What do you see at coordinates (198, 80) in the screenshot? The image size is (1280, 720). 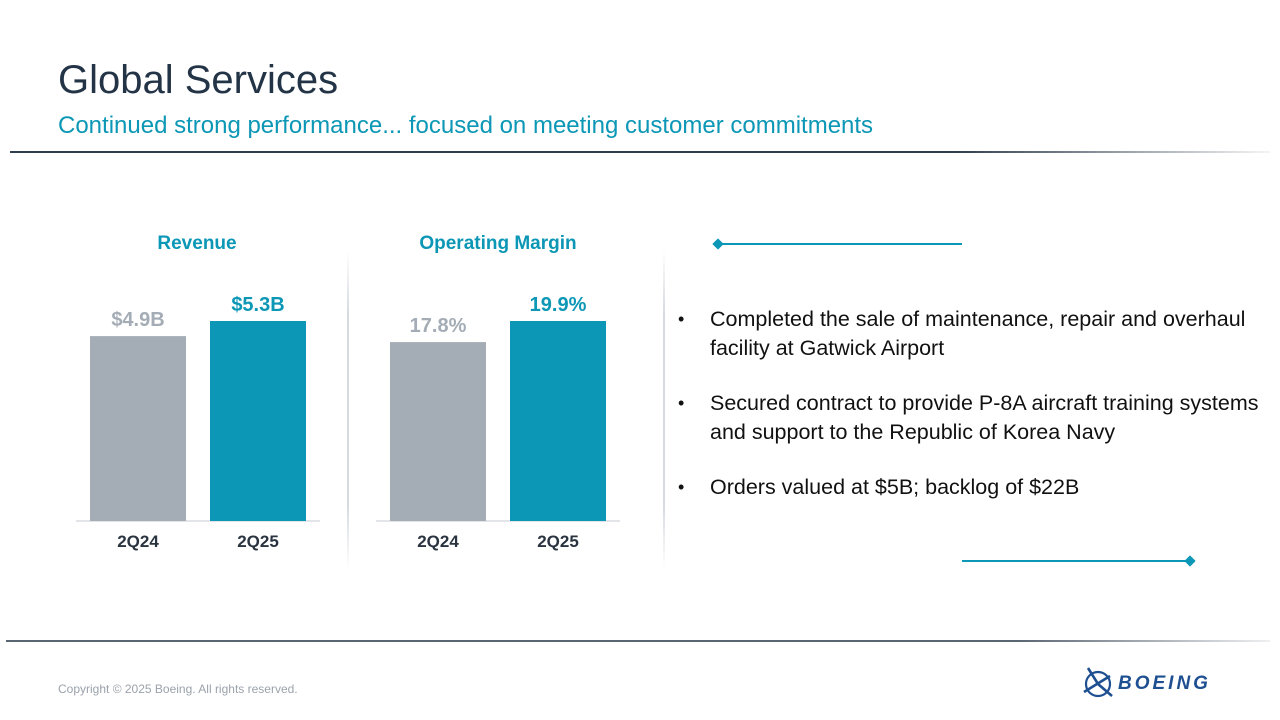 I see `page-title: Global Services` at bounding box center [198, 80].